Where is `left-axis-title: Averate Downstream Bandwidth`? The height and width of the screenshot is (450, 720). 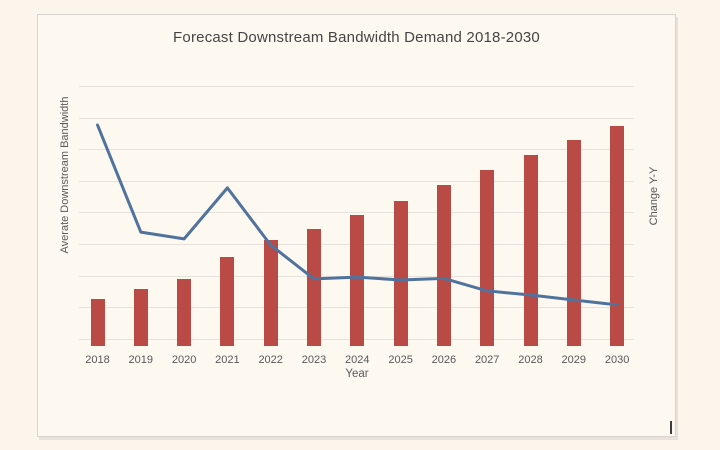
left-axis-title: Averate Downstream Bandwidth is located at coordinates (65, 175).